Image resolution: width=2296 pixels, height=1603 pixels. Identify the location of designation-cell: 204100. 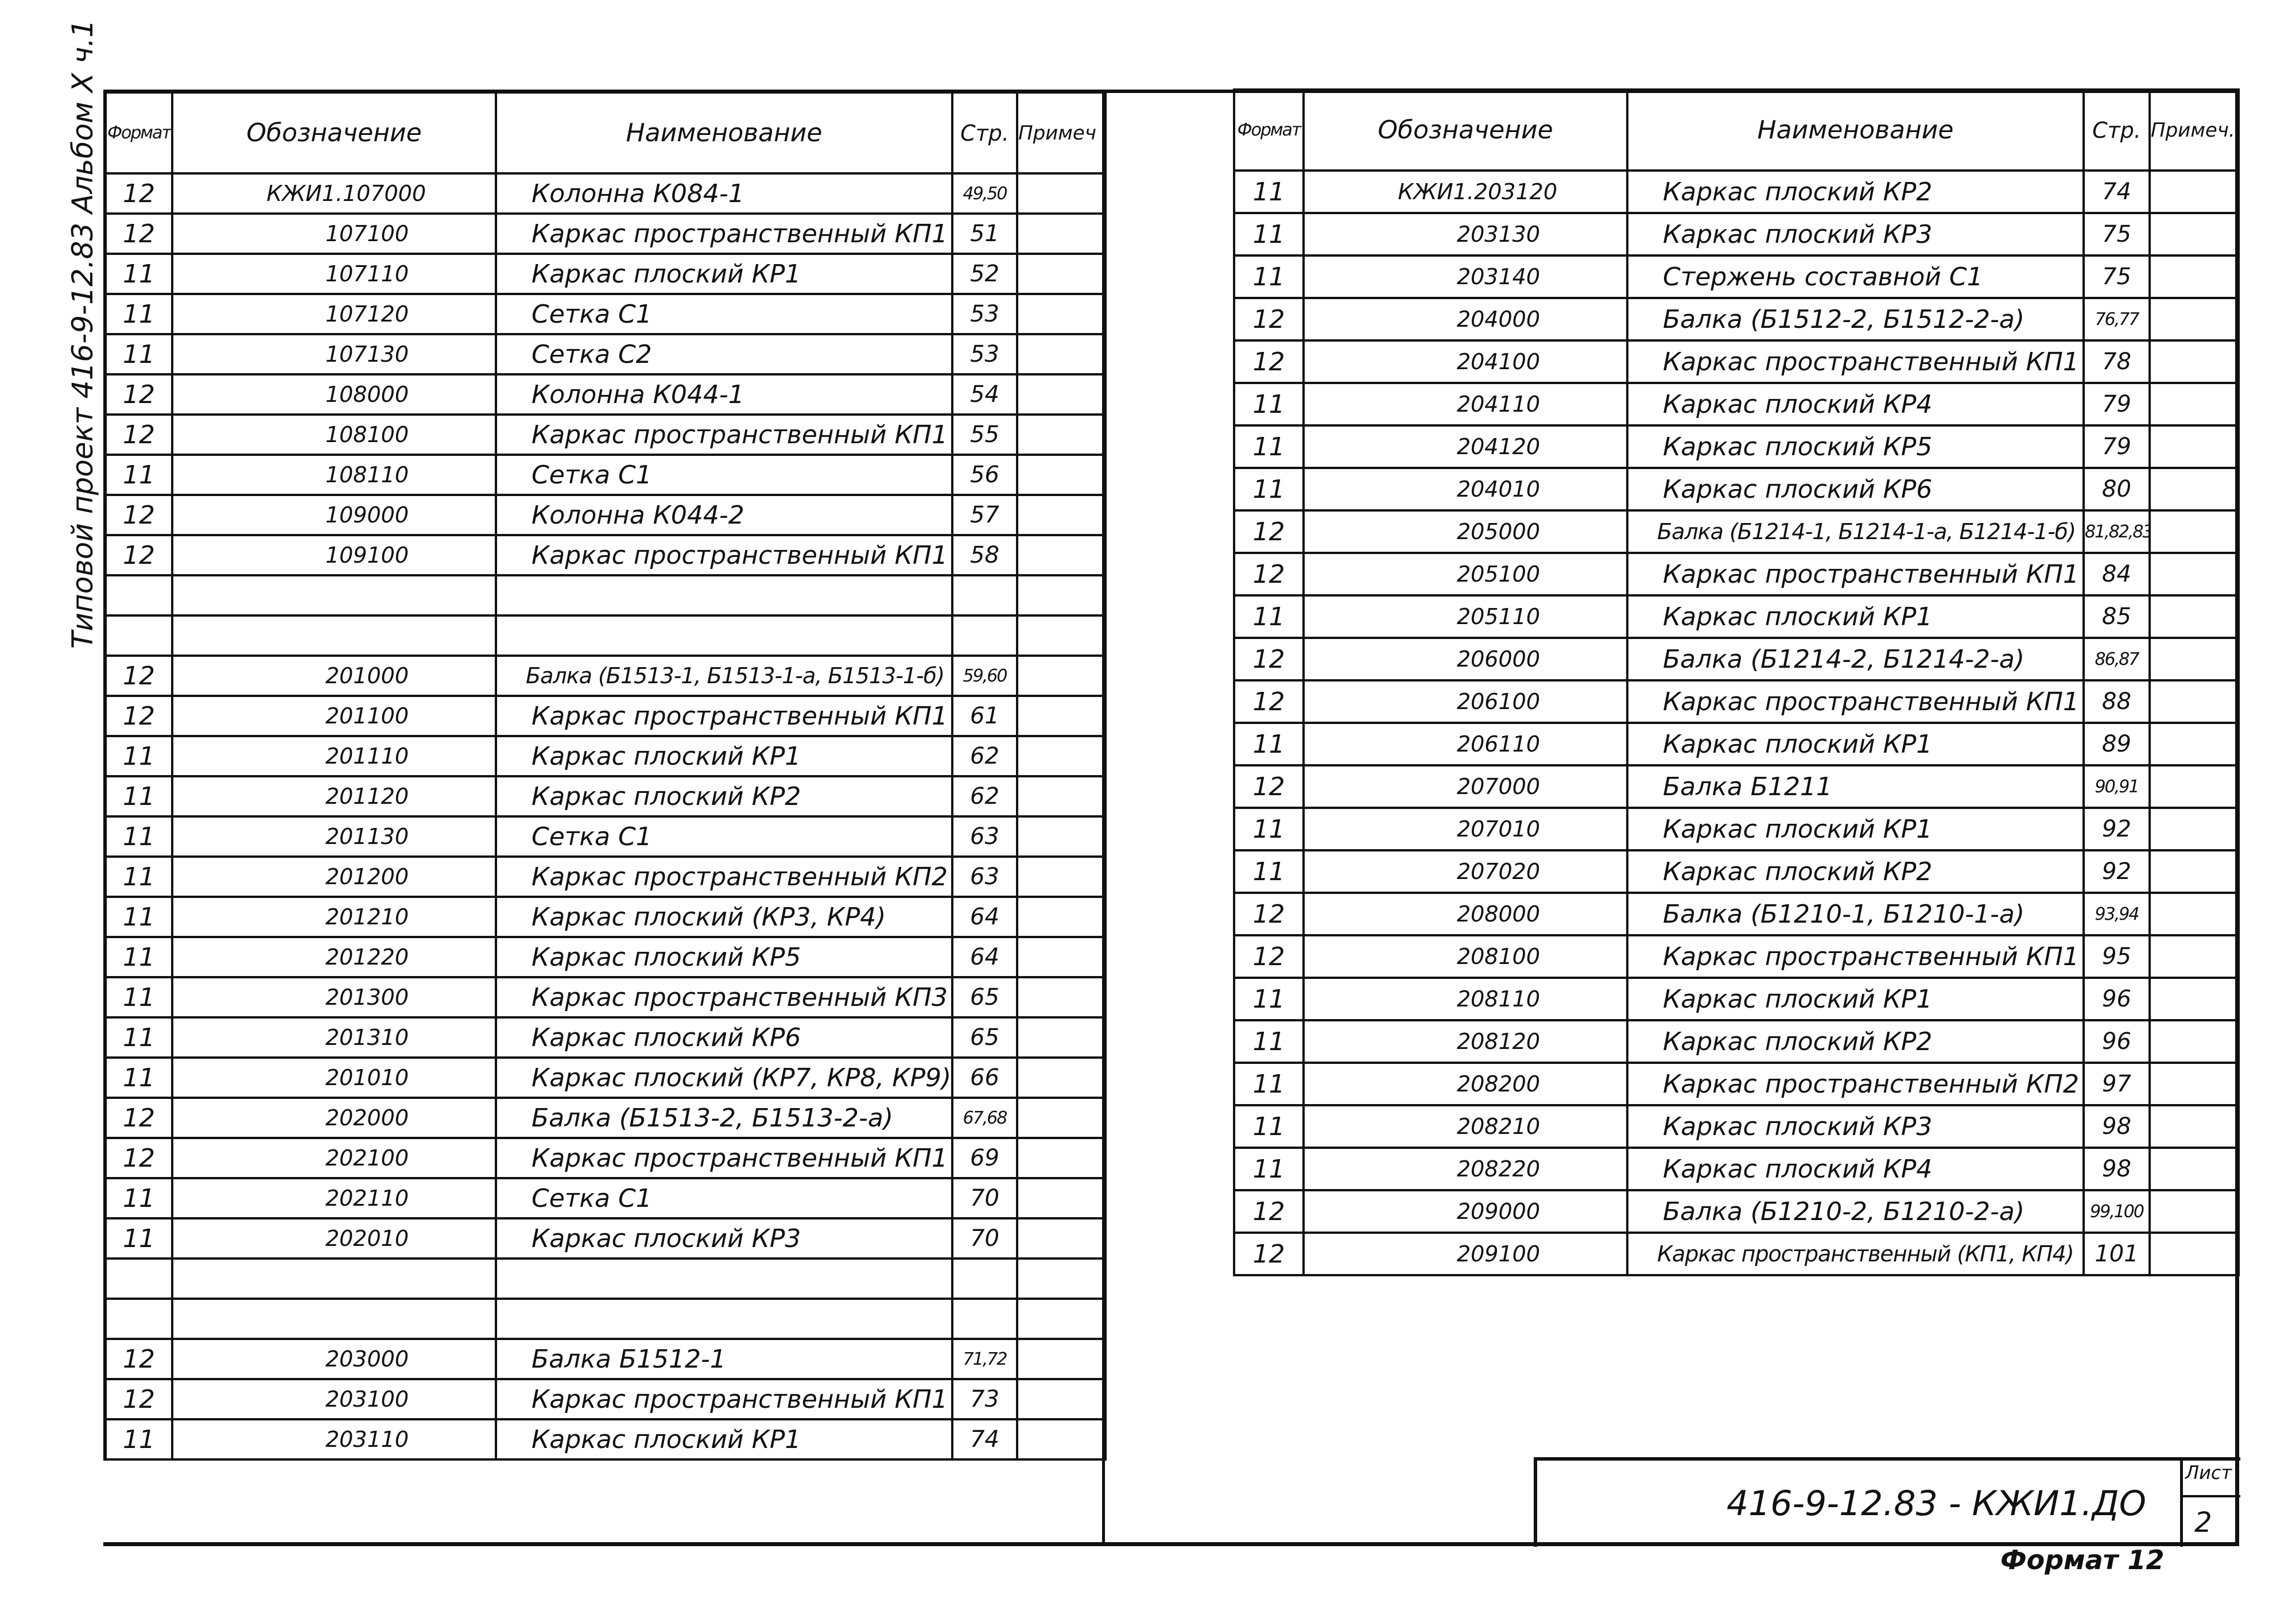
(1465, 361).